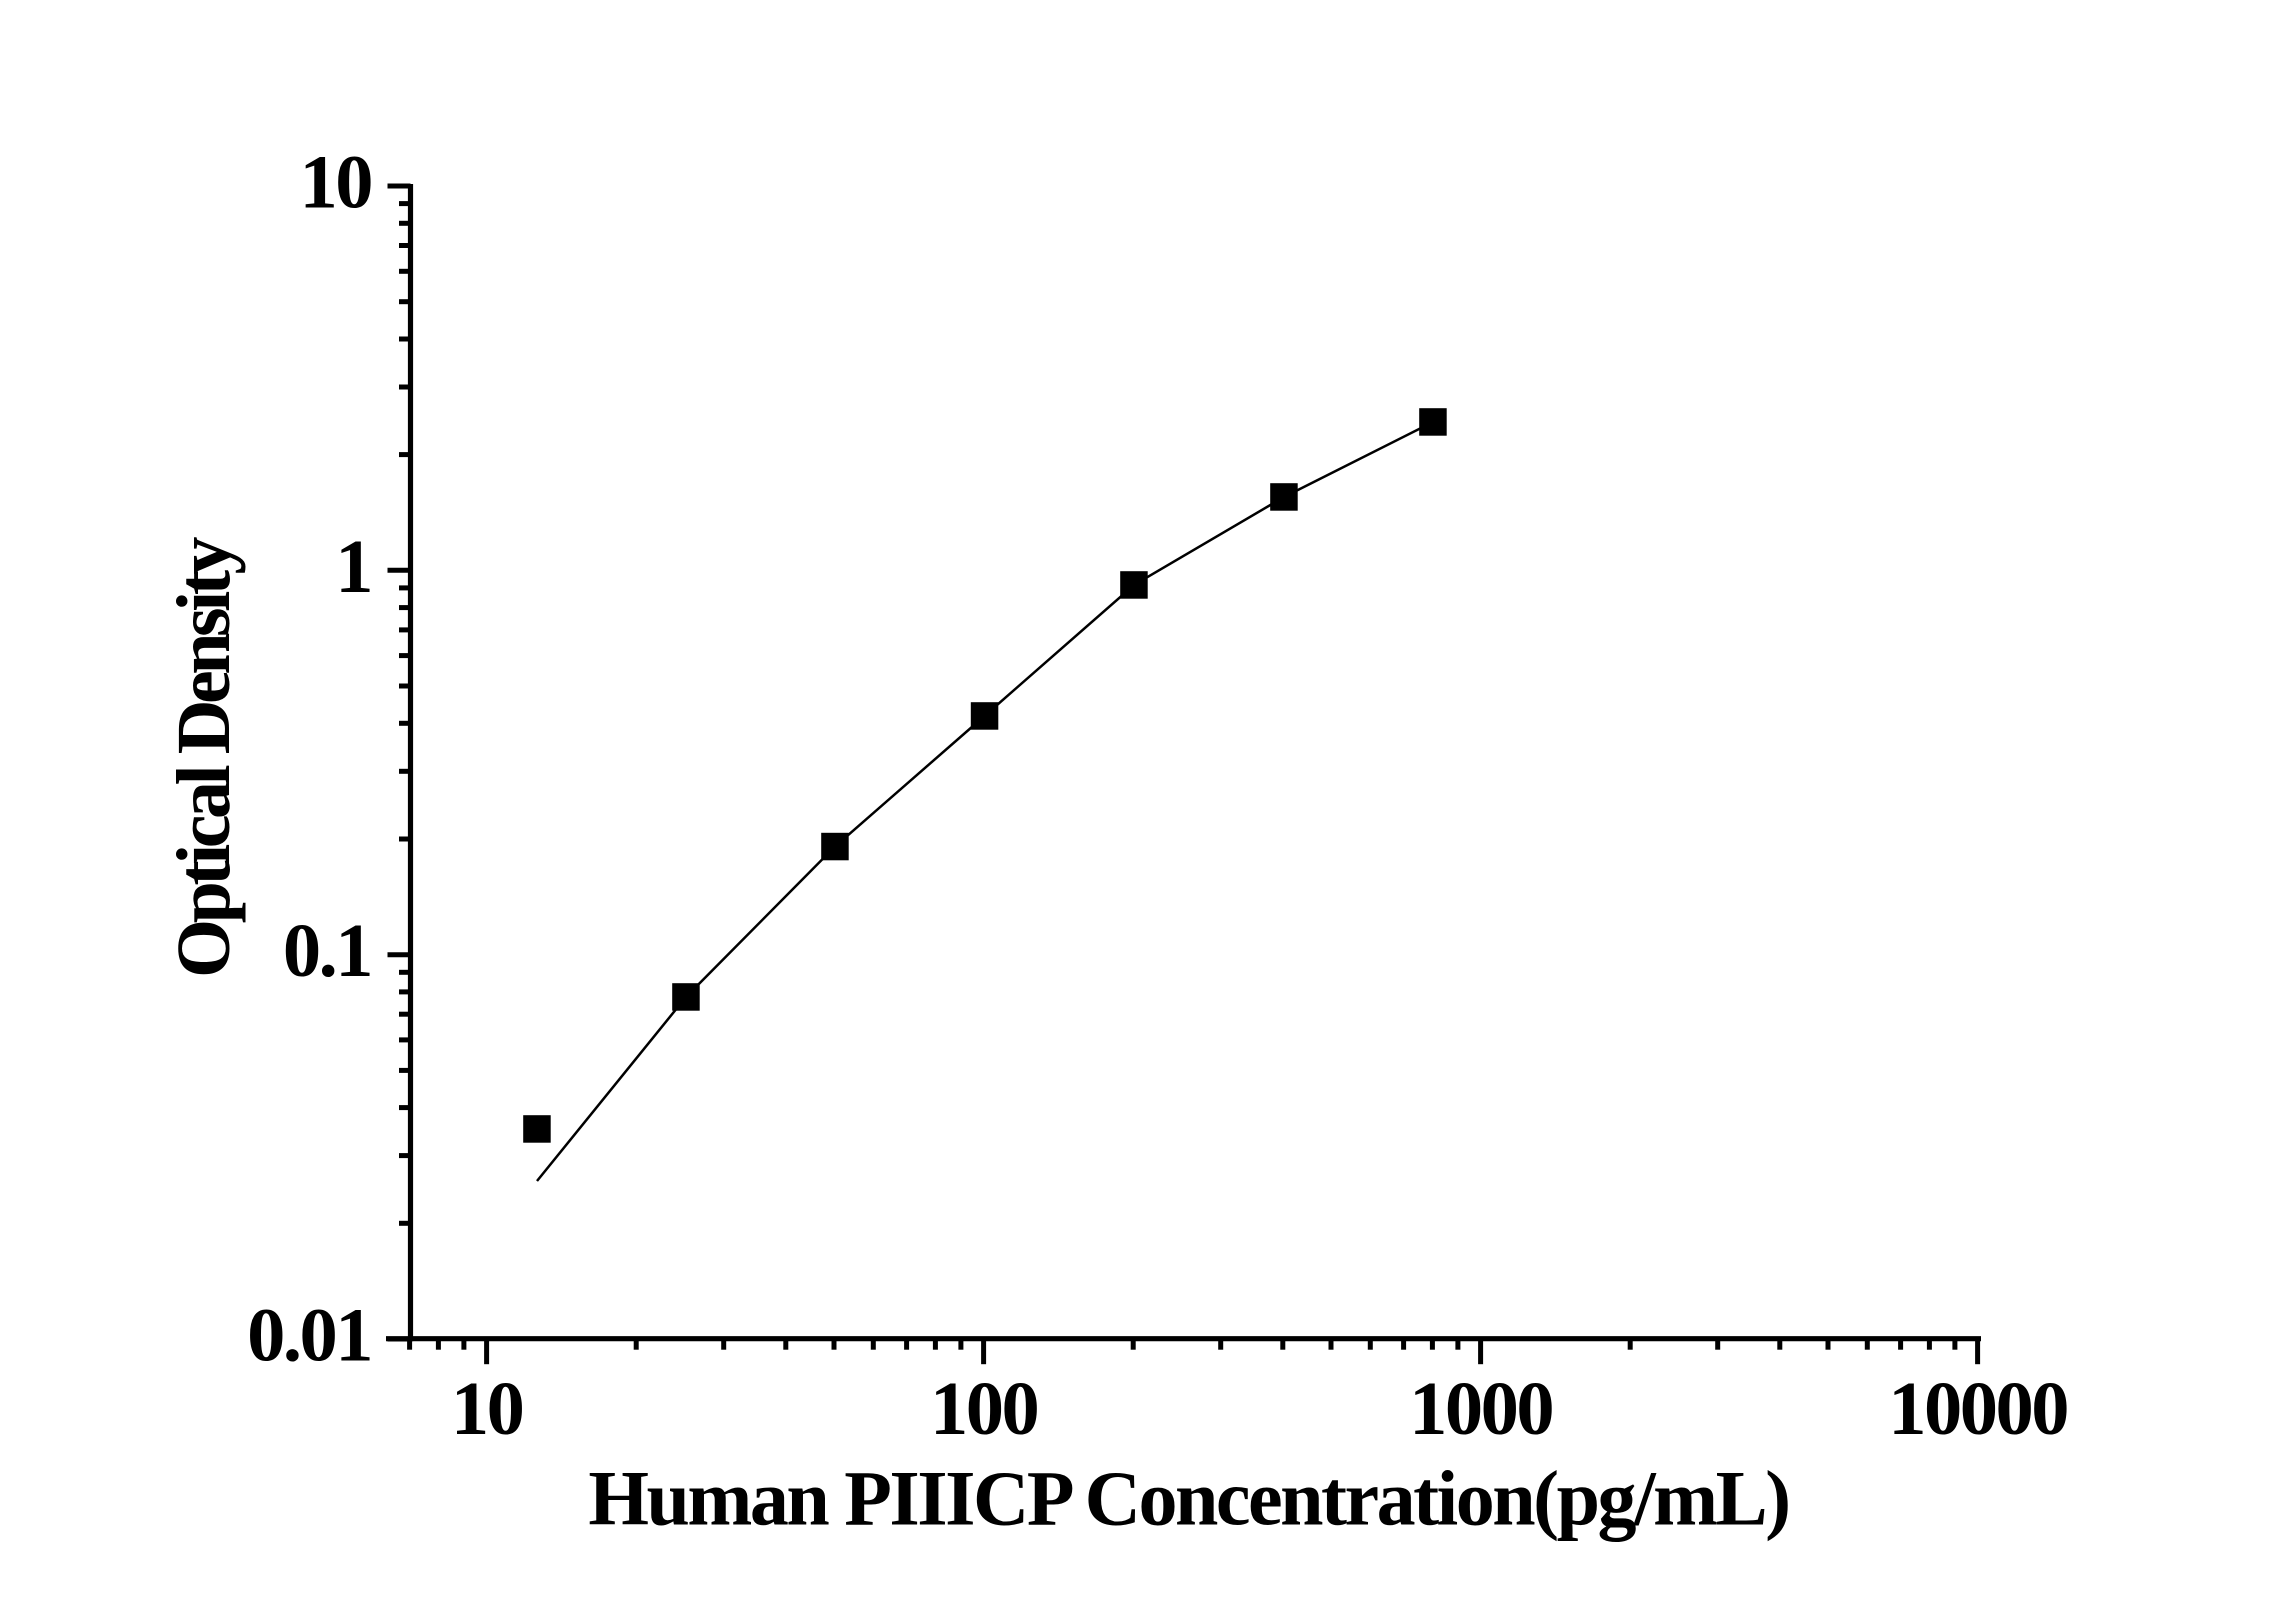  What do you see at coordinates (1977, 1408) in the screenshot?
I see `svg-text: 10000` at bounding box center [1977, 1408].